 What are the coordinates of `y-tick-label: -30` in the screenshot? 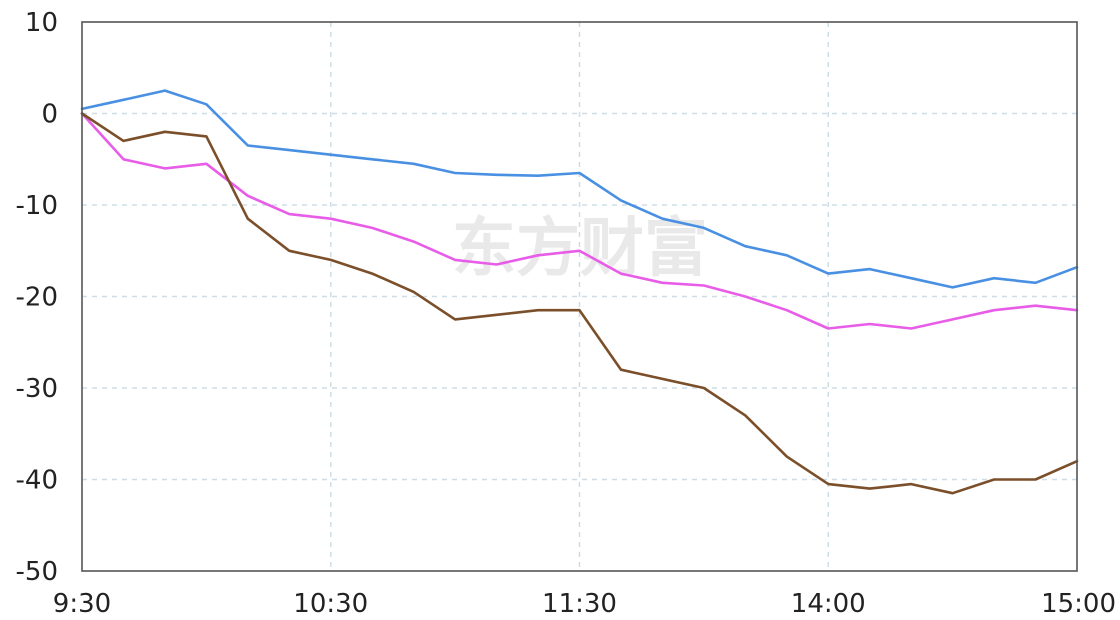 It's located at (37, 389).